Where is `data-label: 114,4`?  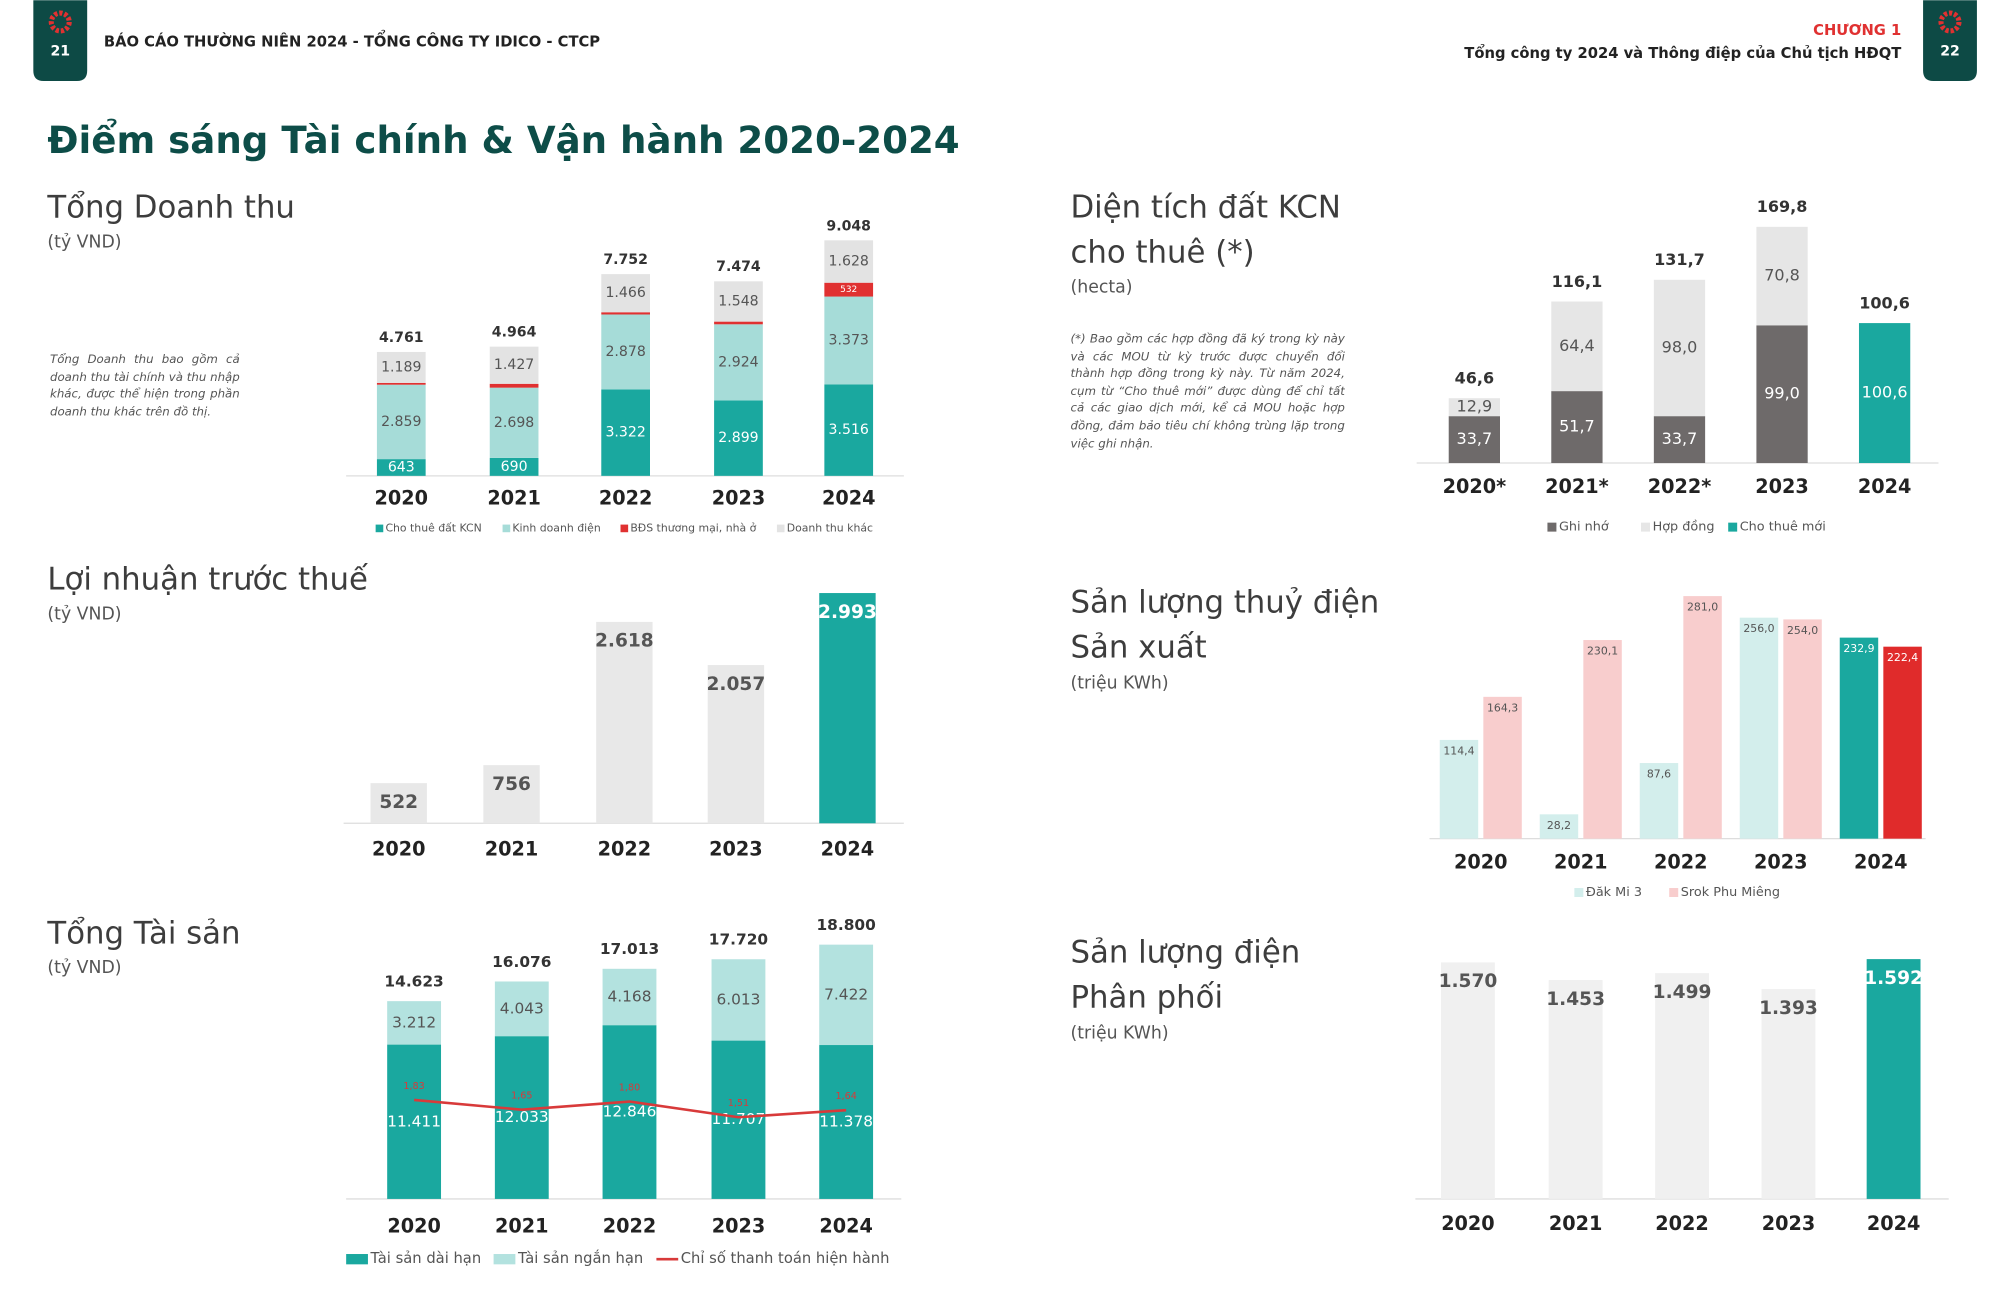
data-label: 114,4 is located at coordinates (1458, 750).